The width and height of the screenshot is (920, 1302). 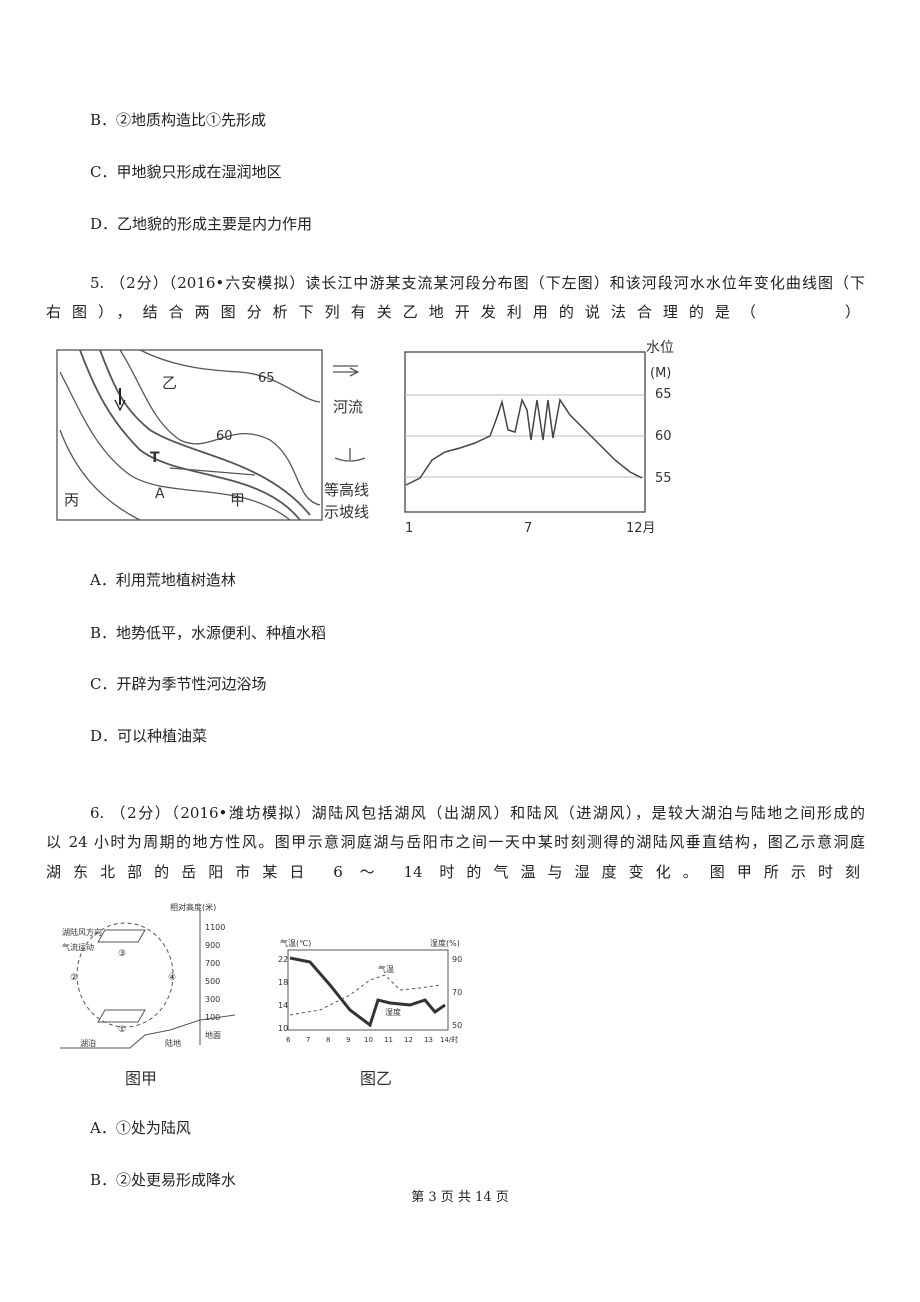 I want to click on circle-label: ③, so click(x=122, y=954).